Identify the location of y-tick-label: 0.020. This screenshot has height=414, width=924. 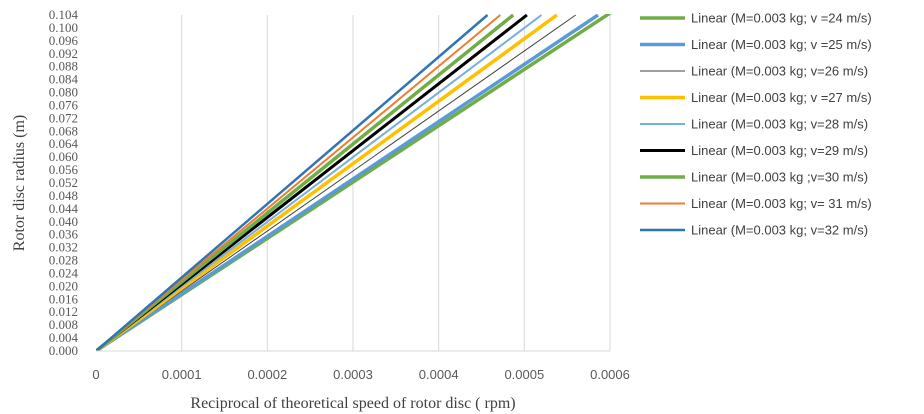
(63, 285).